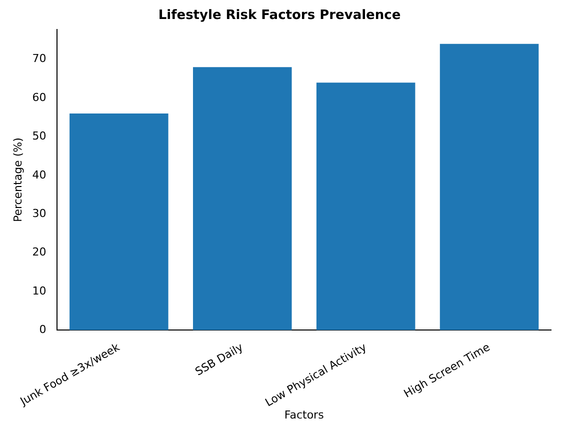 The height and width of the screenshot is (430, 571). I want to click on y-tick-label: 20, so click(39, 252).